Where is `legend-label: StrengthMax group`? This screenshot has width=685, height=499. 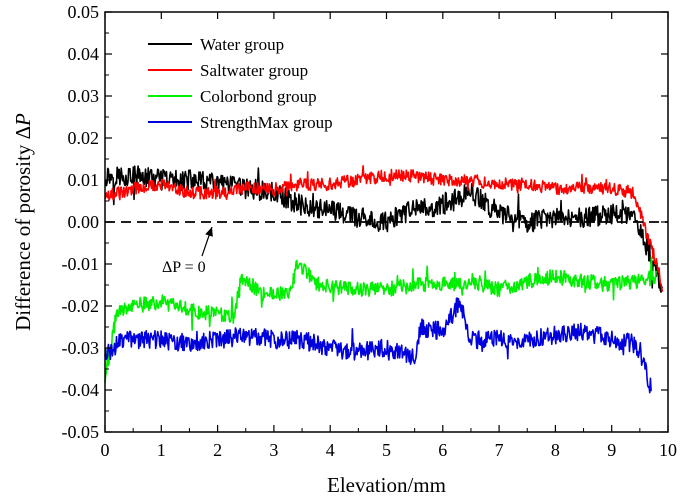 legend-label: StrengthMax group is located at coordinates (266, 122).